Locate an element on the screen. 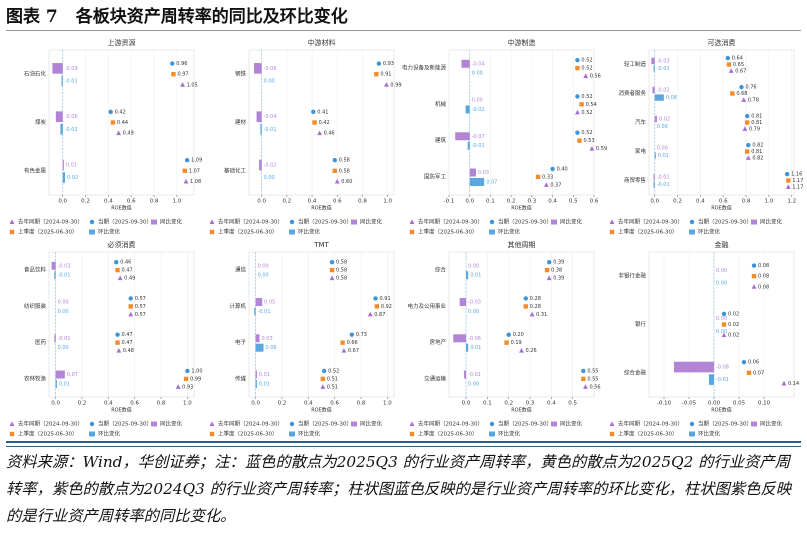  point-label: 1.17 is located at coordinates (797, 181).